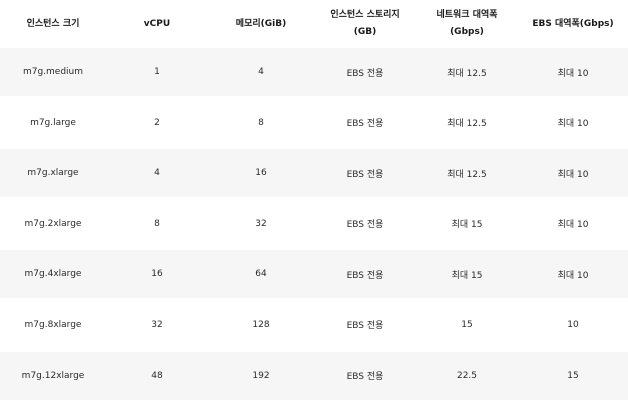  Describe the element at coordinates (53, 122) in the screenshot. I see `cell-instance-size: m7g.large` at that location.